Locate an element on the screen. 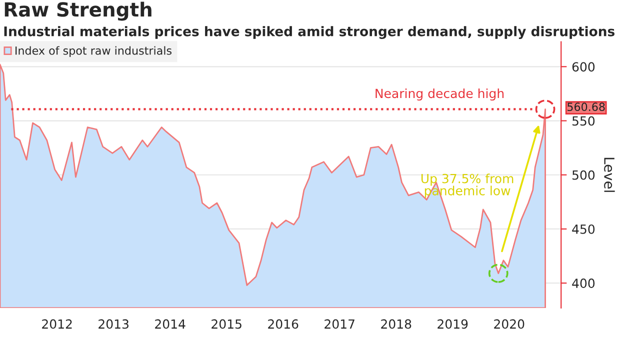 The height and width of the screenshot is (348, 620). x-tick-label: 2016 is located at coordinates (283, 324).